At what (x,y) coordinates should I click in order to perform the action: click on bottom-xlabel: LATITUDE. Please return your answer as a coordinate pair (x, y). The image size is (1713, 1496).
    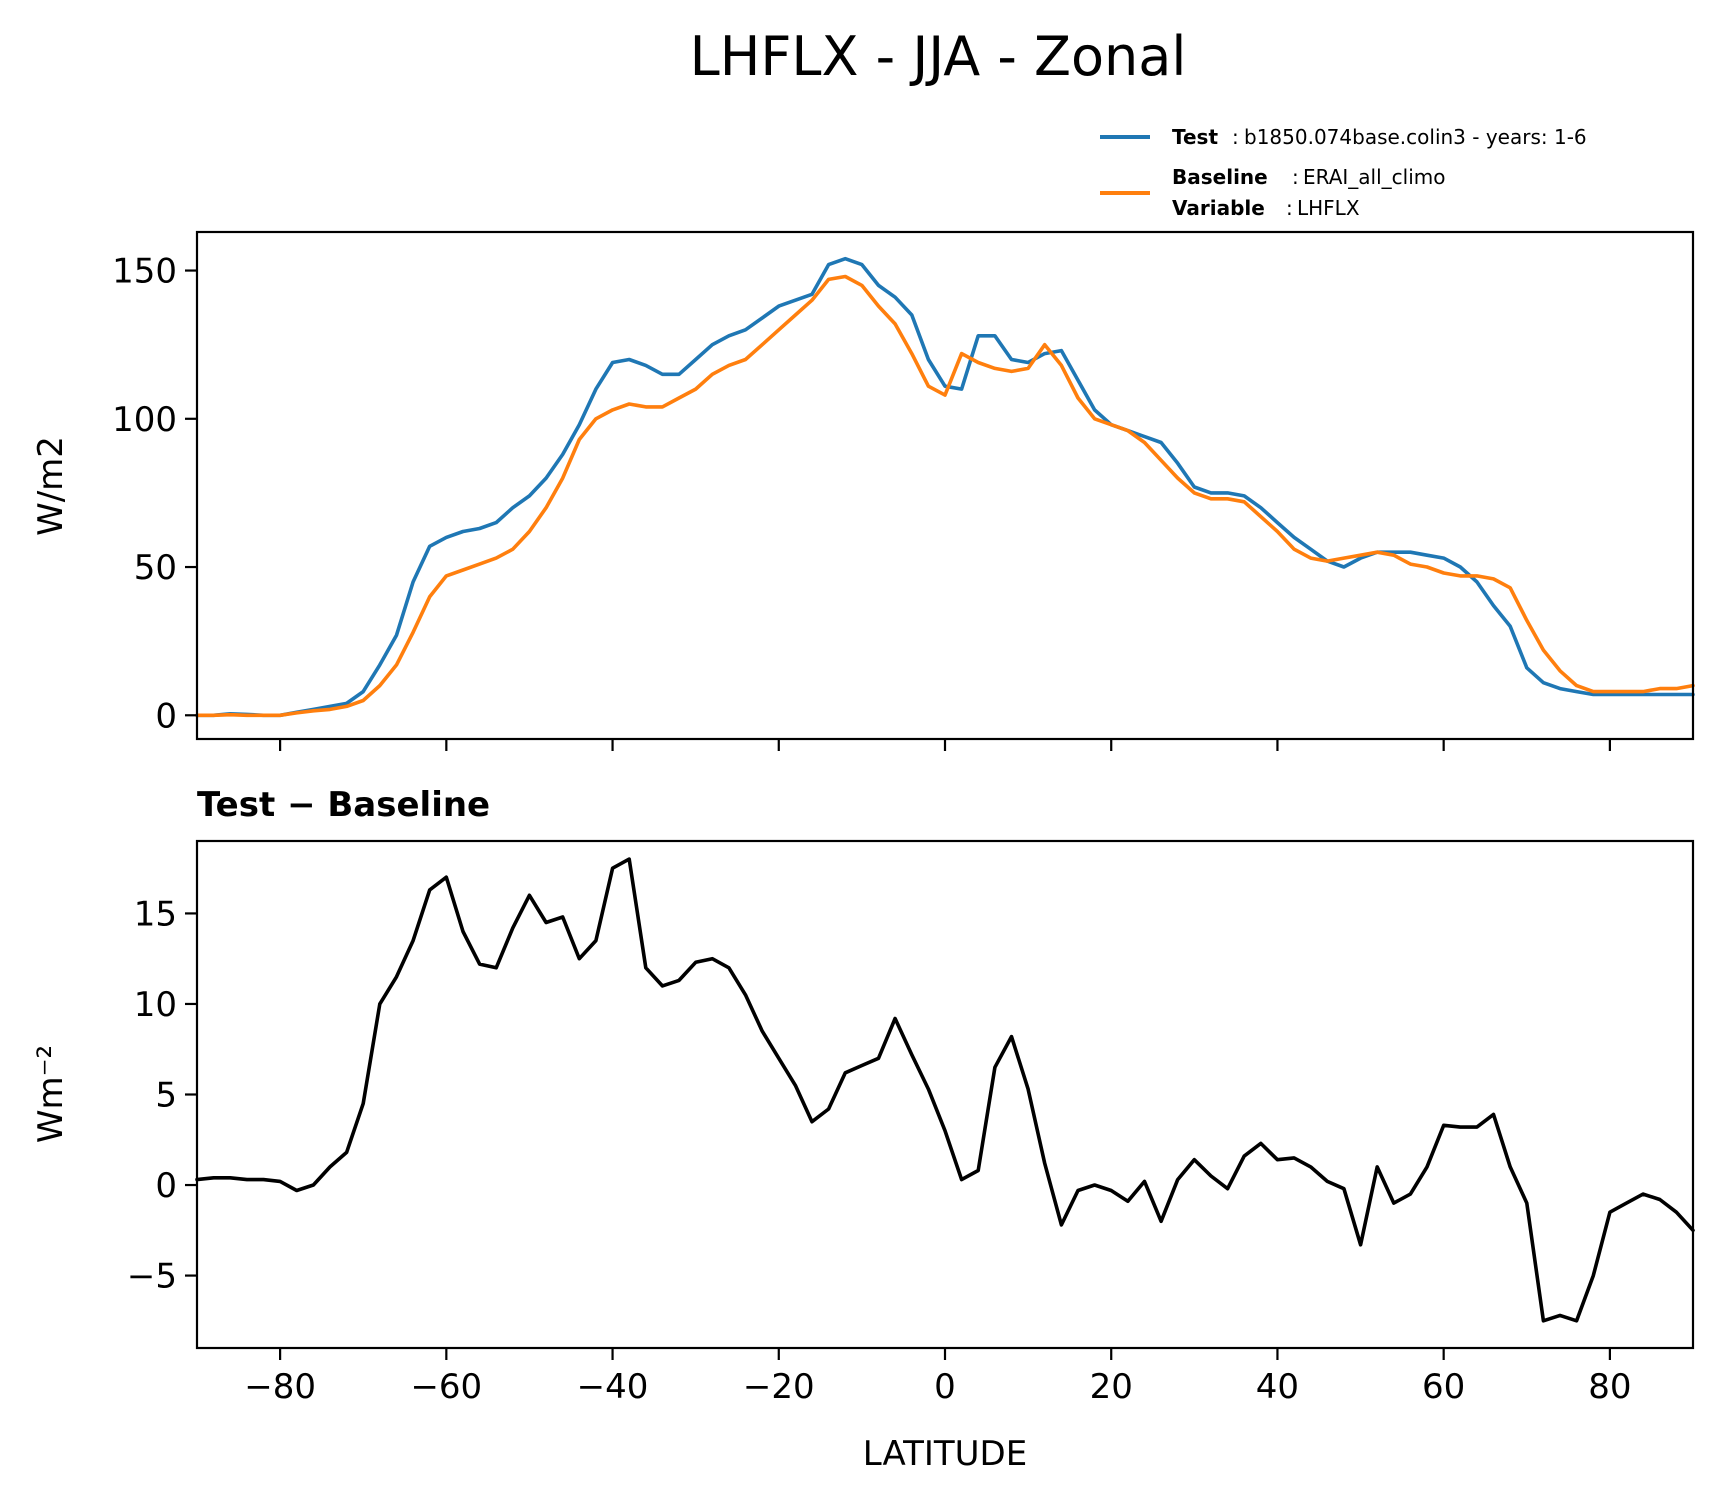
    Looking at the image, I should click on (945, 1454).